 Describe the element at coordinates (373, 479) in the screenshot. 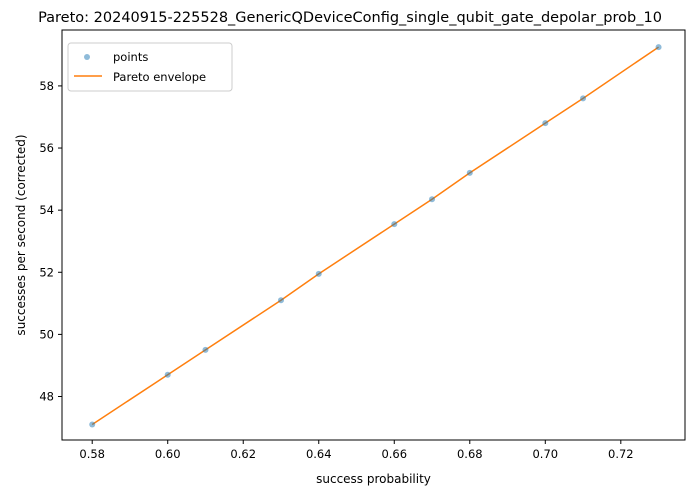

I see `x-axis-label: success probability` at that location.